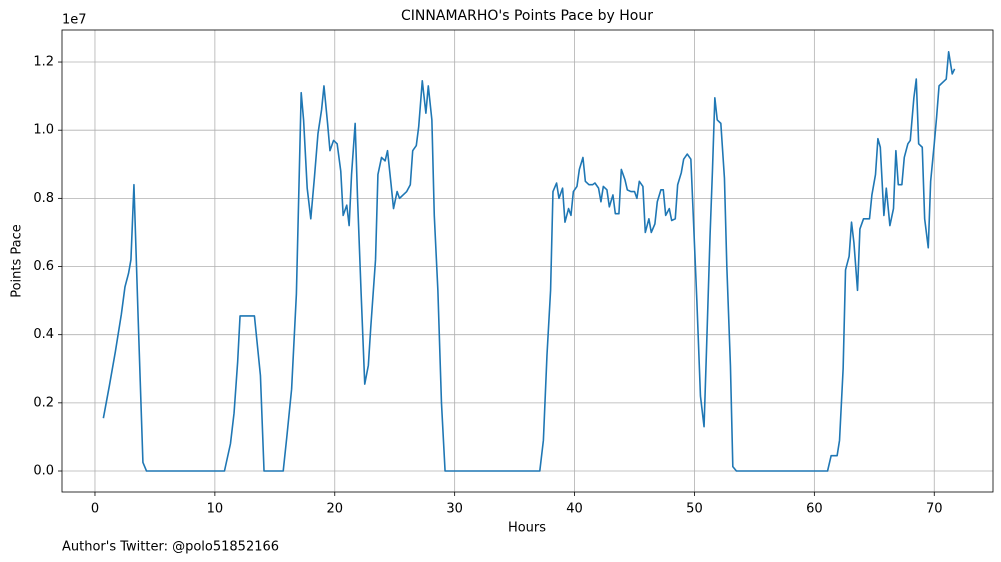 Image resolution: width=1001 pixels, height=562 pixels. Describe the element at coordinates (43, 402) in the screenshot. I see `y-tick-label: 0.2` at that location.